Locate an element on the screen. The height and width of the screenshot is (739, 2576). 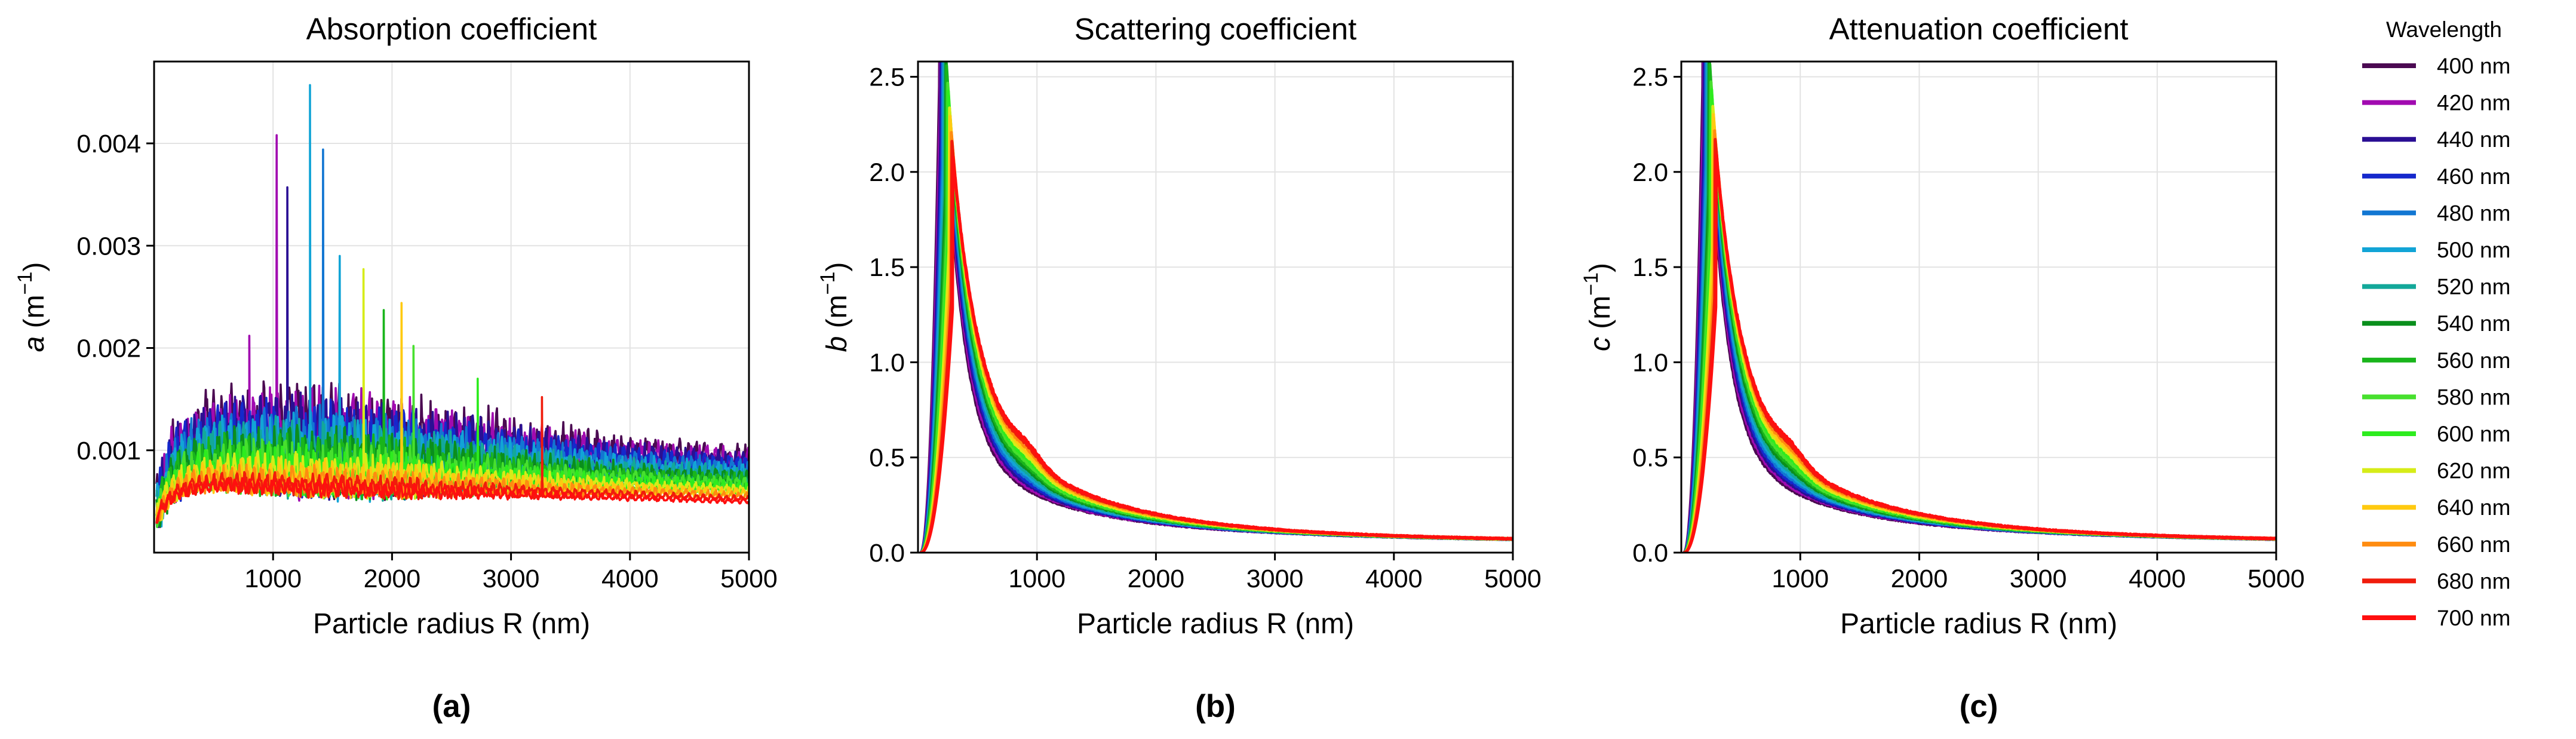
chart-title: Attenuation coefficient is located at coordinates (1979, 29).